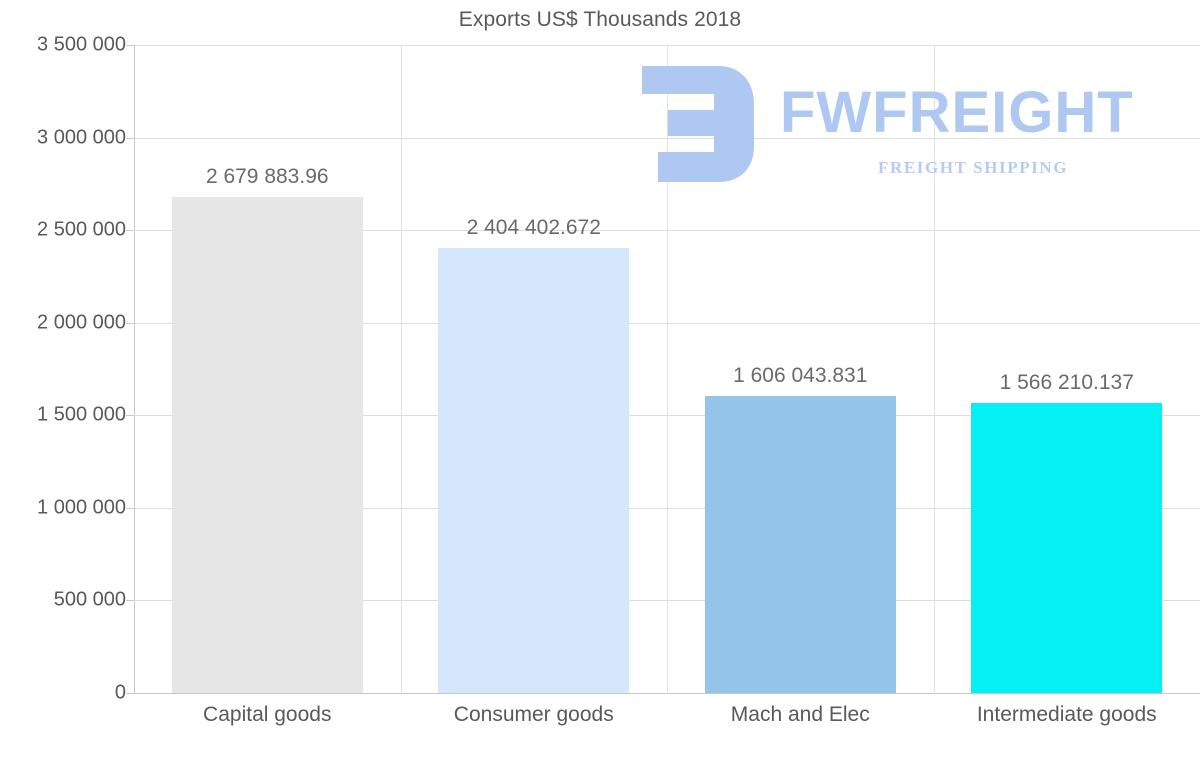 Image resolution: width=1200 pixels, height=763 pixels. Describe the element at coordinates (89, 599) in the screenshot. I see `y-axis-tick-label: 500 000` at that location.